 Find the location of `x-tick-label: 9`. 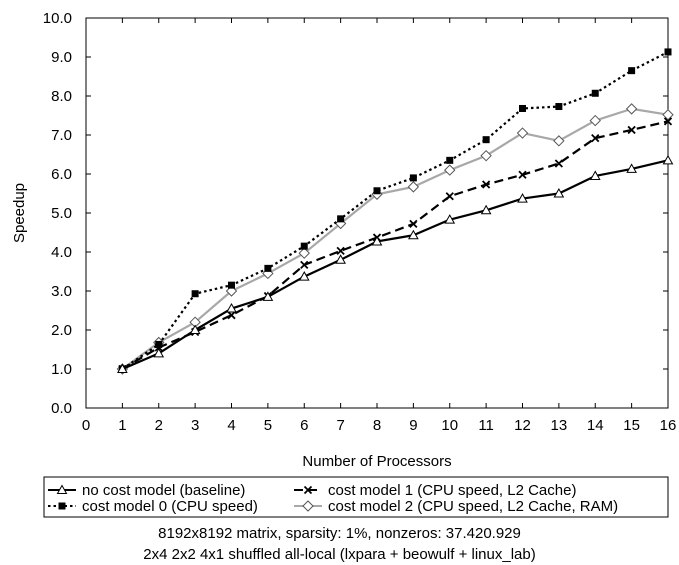

x-tick-label: 9 is located at coordinates (413, 425).